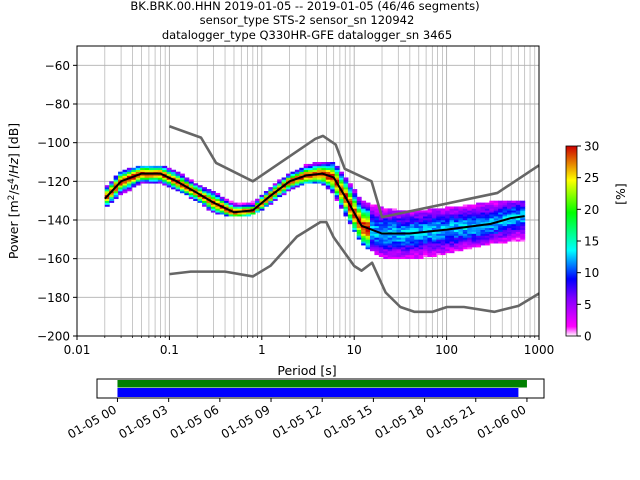  What do you see at coordinates (262, 350) in the screenshot?
I see `x-tick-label: 1` at bounding box center [262, 350].